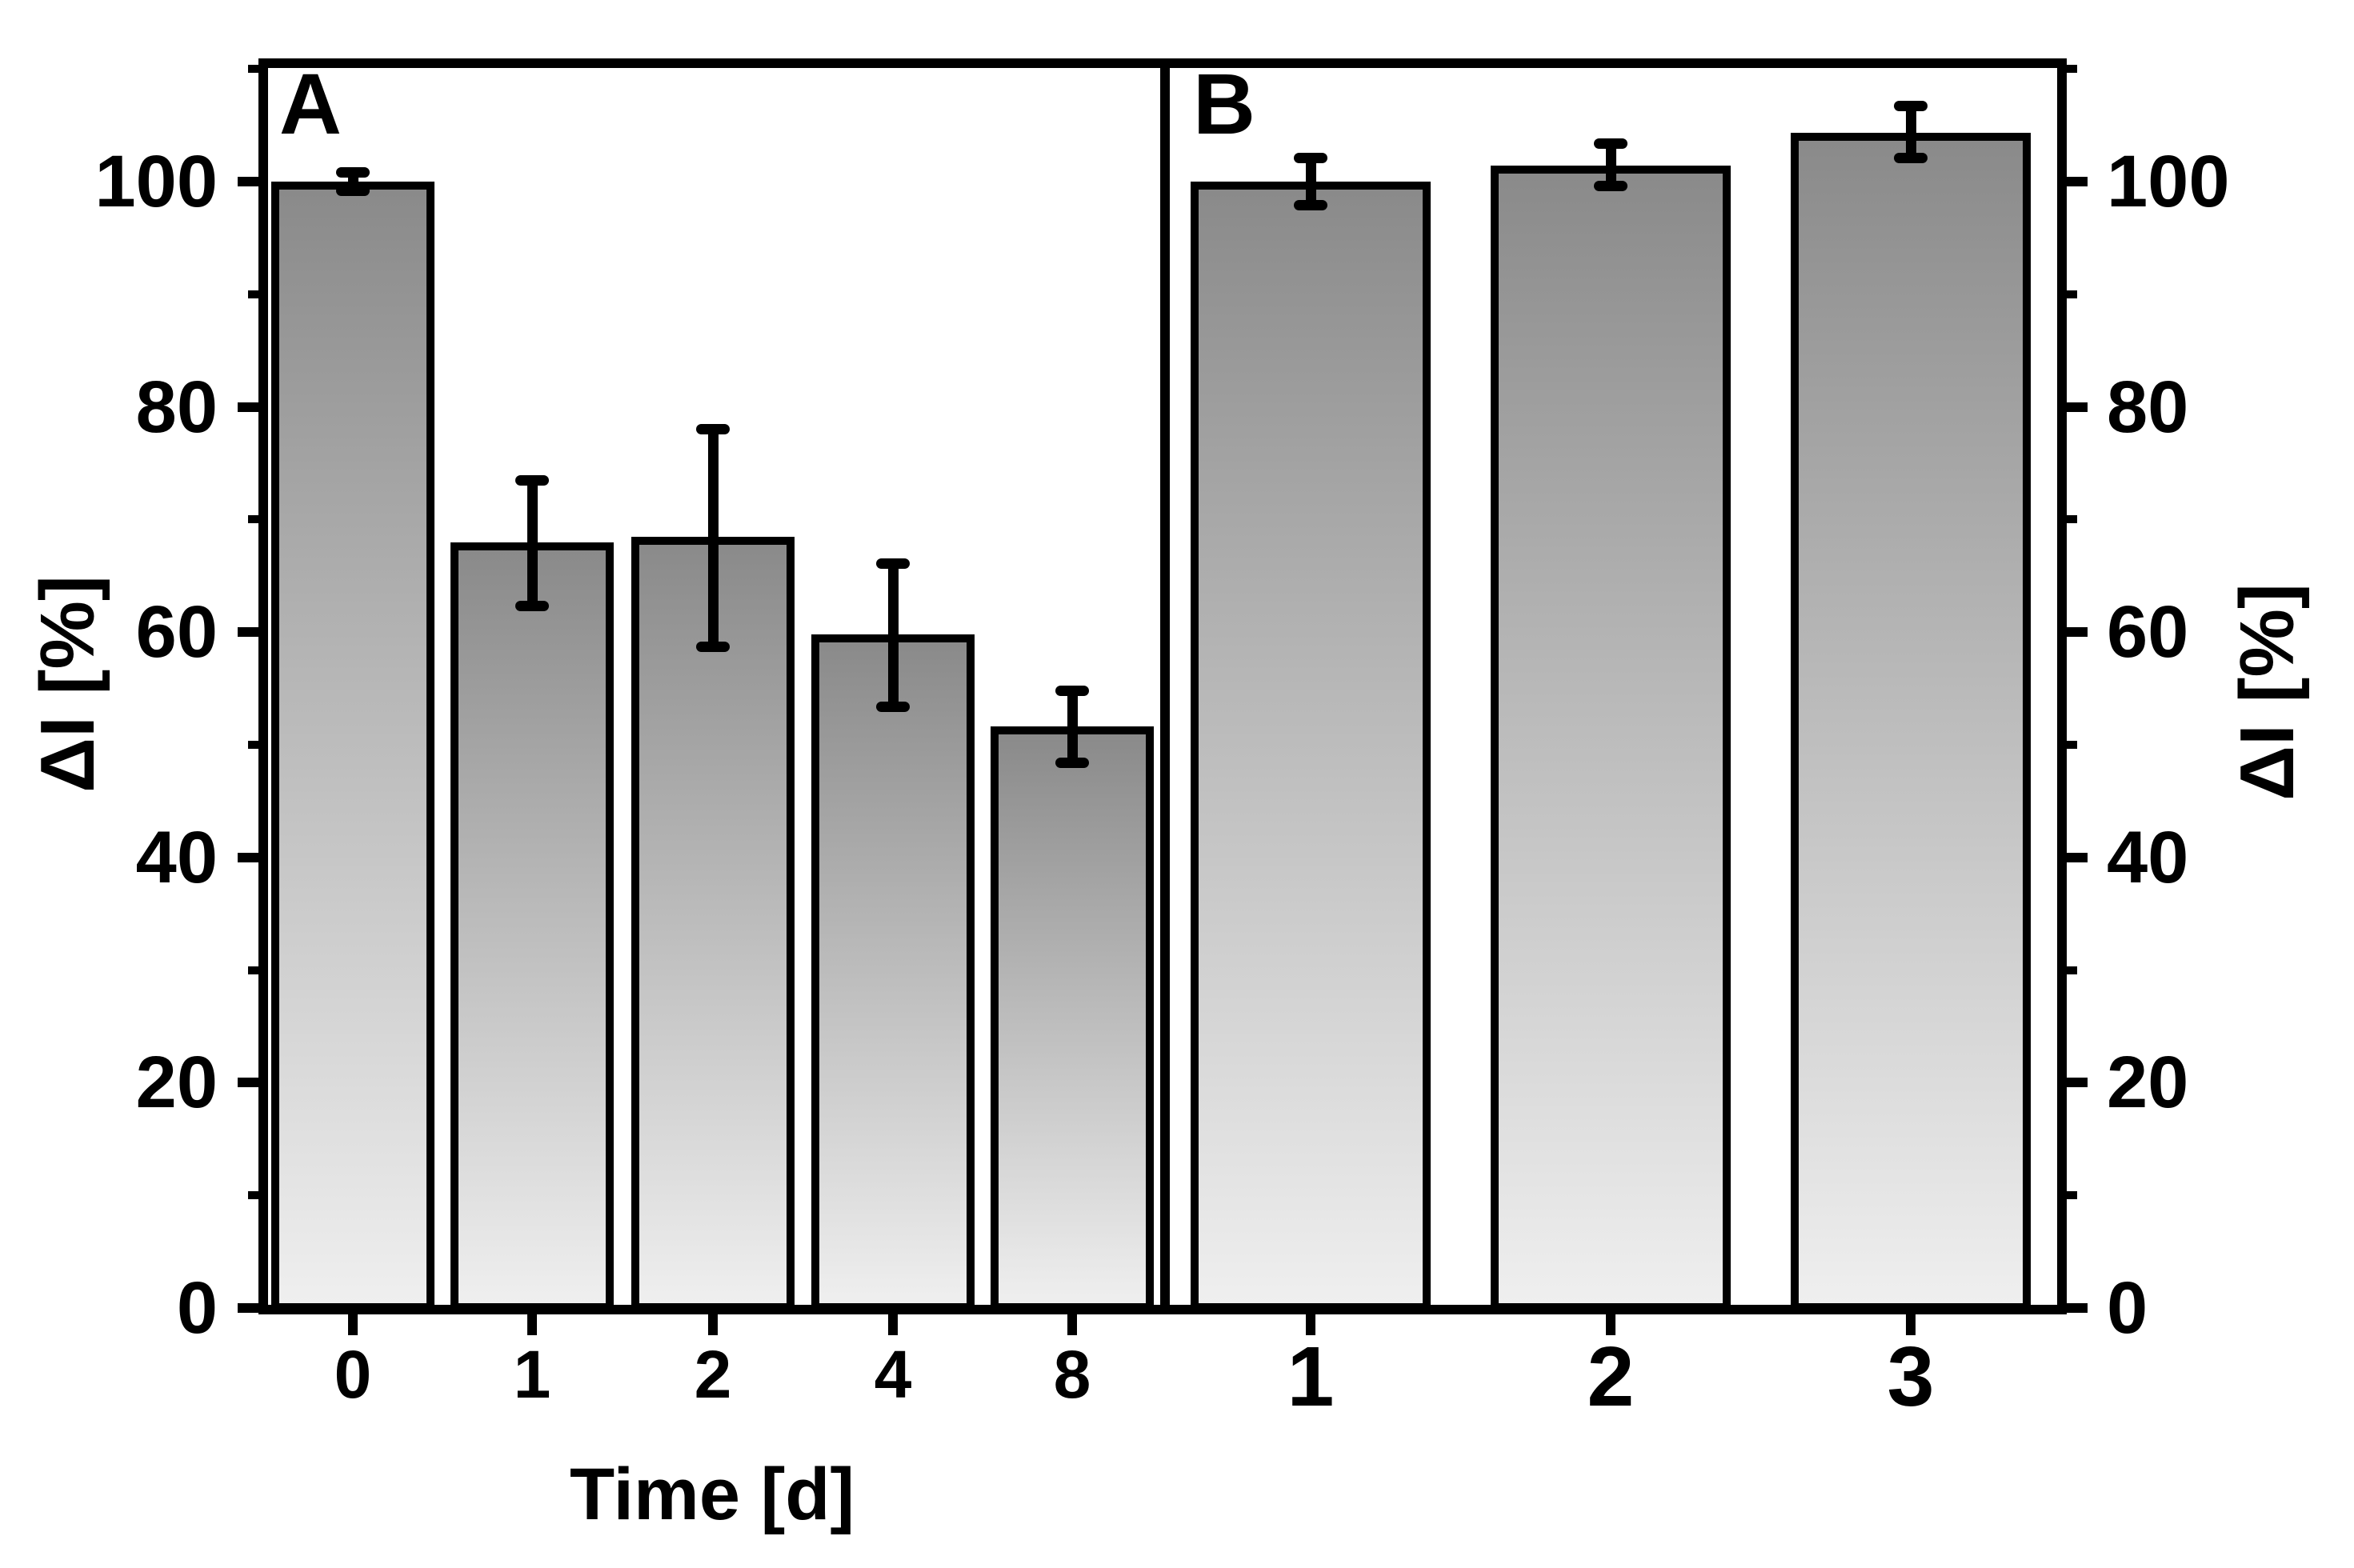  What do you see at coordinates (176, 1083) in the screenshot?
I see `y-tick-label-left-20: 20` at bounding box center [176, 1083].